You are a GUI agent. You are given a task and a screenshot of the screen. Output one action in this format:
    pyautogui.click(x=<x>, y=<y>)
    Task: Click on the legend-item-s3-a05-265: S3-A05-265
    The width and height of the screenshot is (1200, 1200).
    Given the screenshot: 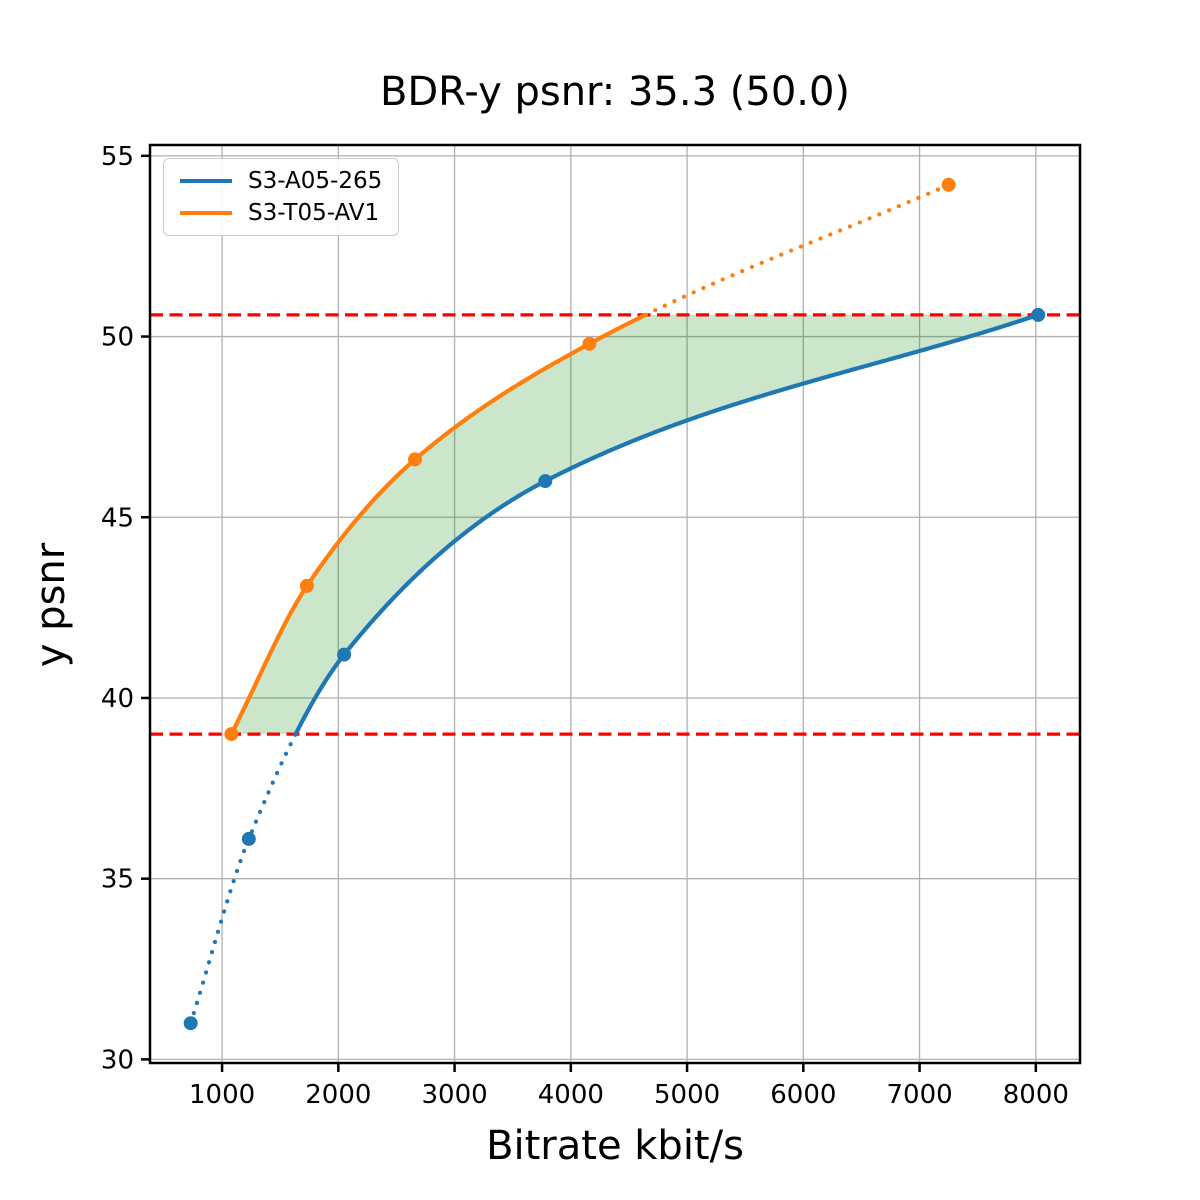 What is the action you would take?
    pyautogui.click(x=281, y=181)
    